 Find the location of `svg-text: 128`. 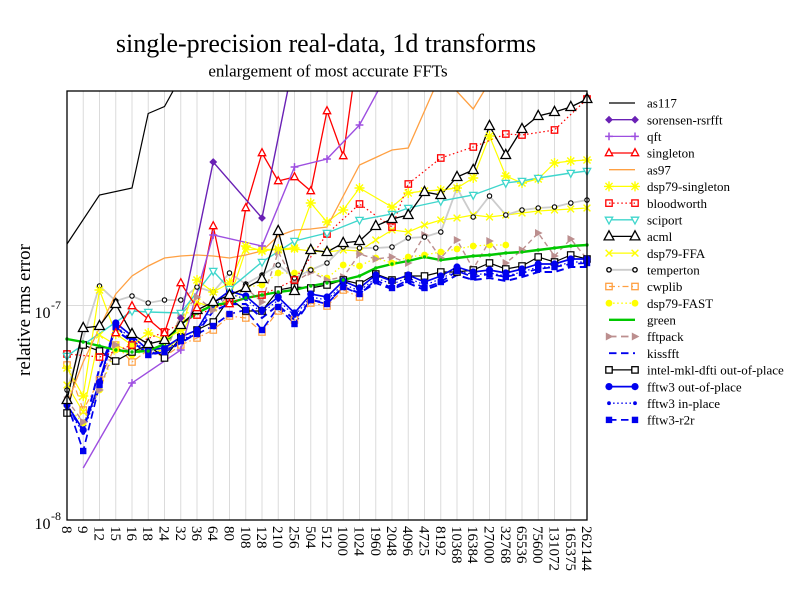

svg-text: 128 is located at coordinates (261, 537).